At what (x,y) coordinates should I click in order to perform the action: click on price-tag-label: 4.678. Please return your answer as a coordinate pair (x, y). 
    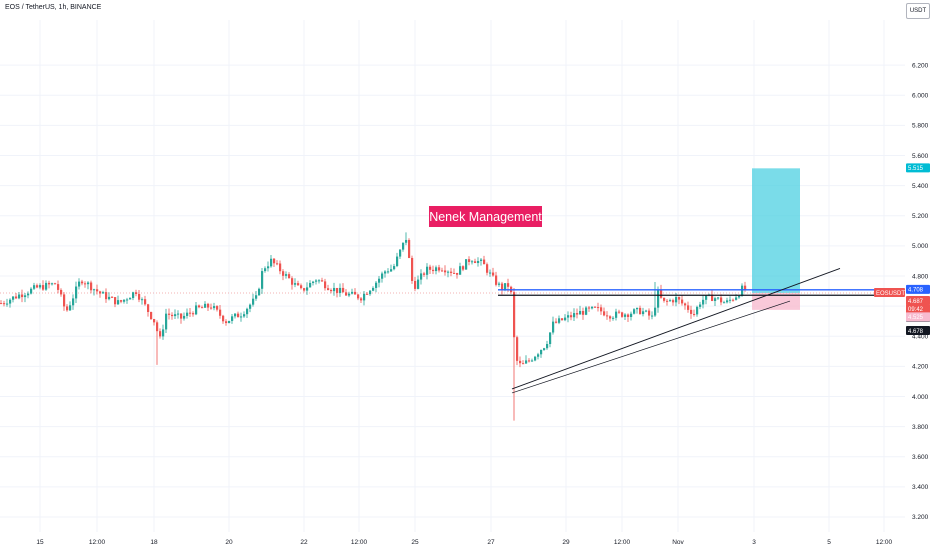
    Looking at the image, I should click on (916, 332).